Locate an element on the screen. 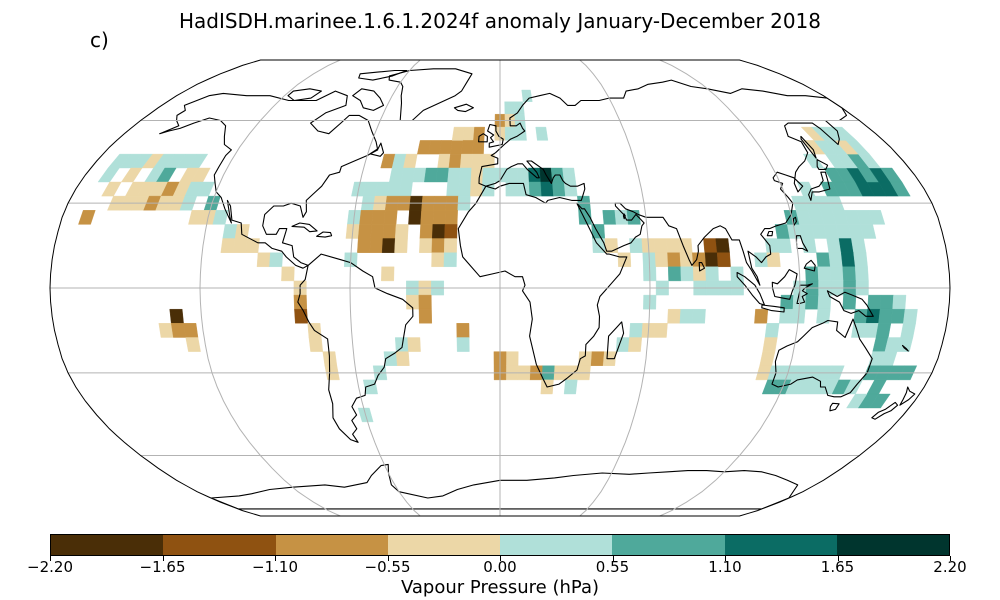  new-zealand-north-coastline is located at coordinates (907, 396).